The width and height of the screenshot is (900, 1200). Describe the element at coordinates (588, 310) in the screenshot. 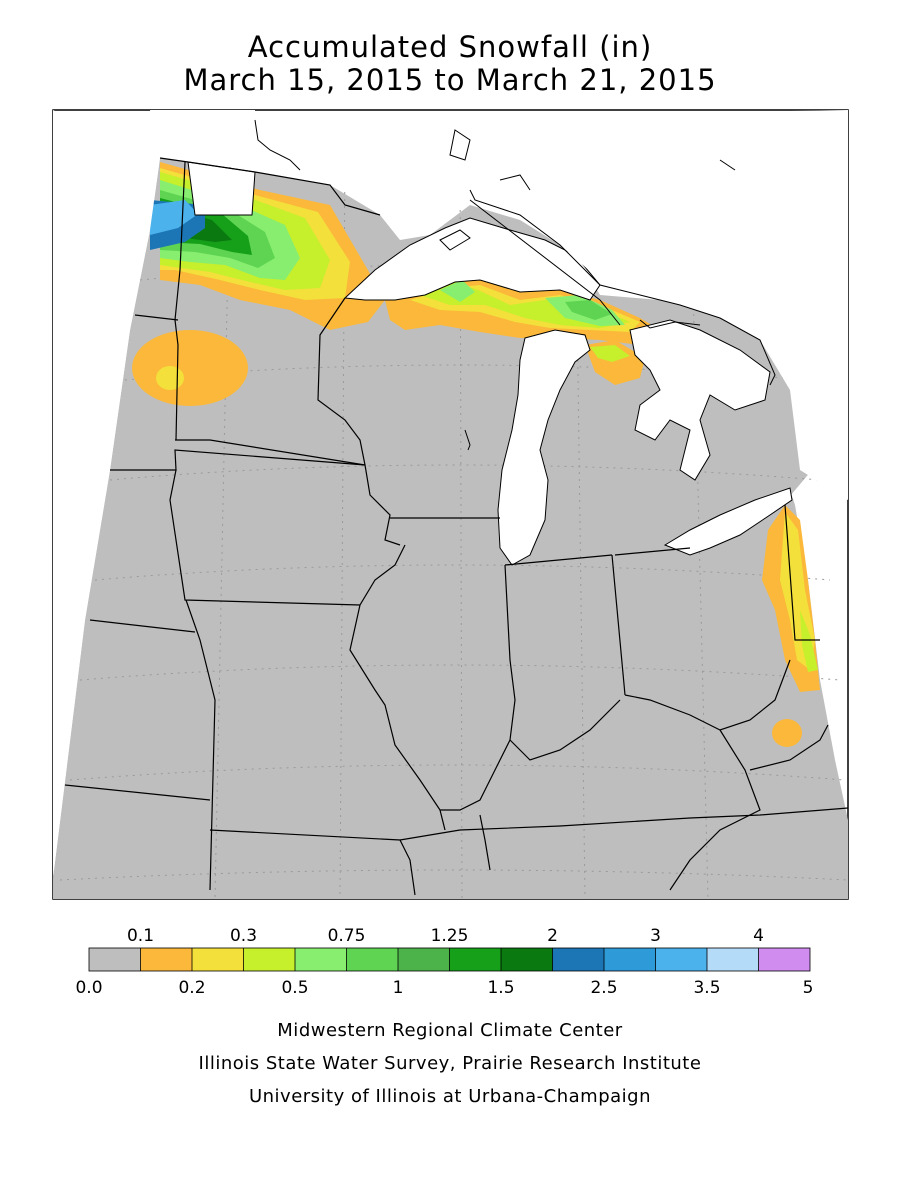

I see `snow-green-up` at that location.